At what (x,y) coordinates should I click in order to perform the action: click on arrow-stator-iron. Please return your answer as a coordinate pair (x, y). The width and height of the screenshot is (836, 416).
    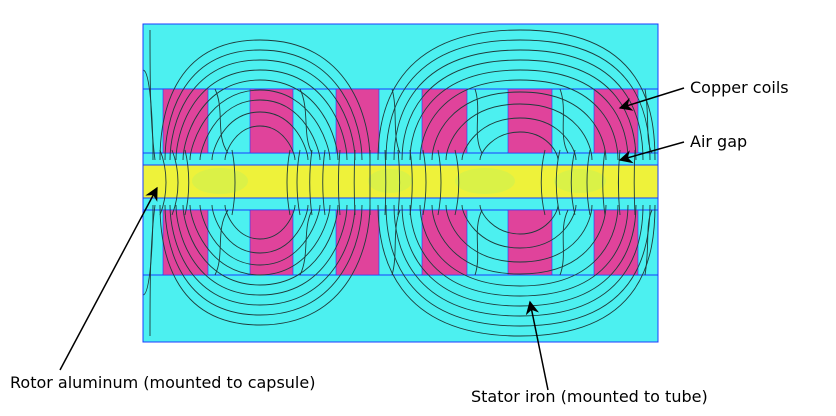
    Looking at the image, I should click on (537, 345).